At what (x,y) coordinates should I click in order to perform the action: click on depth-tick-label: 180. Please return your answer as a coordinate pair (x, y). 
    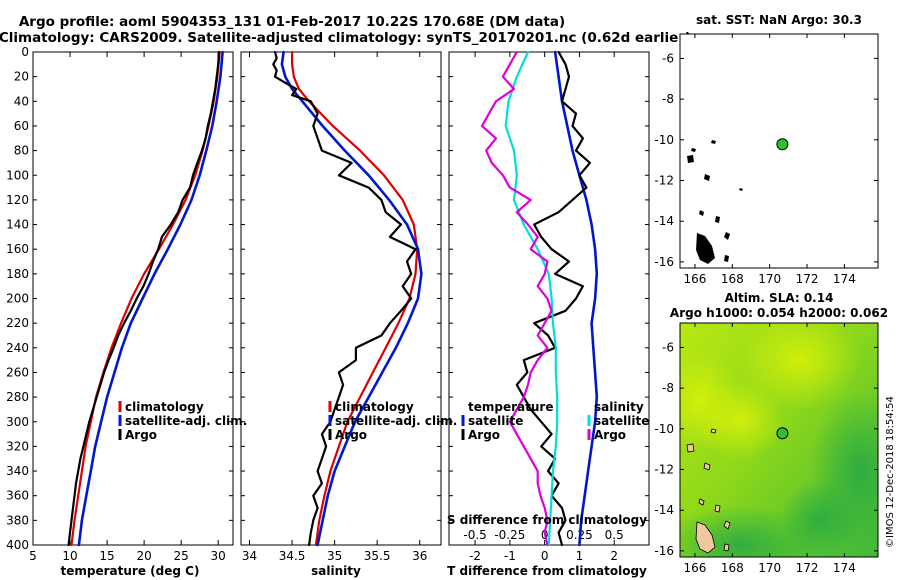
    Looking at the image, I should click on (17, 274).